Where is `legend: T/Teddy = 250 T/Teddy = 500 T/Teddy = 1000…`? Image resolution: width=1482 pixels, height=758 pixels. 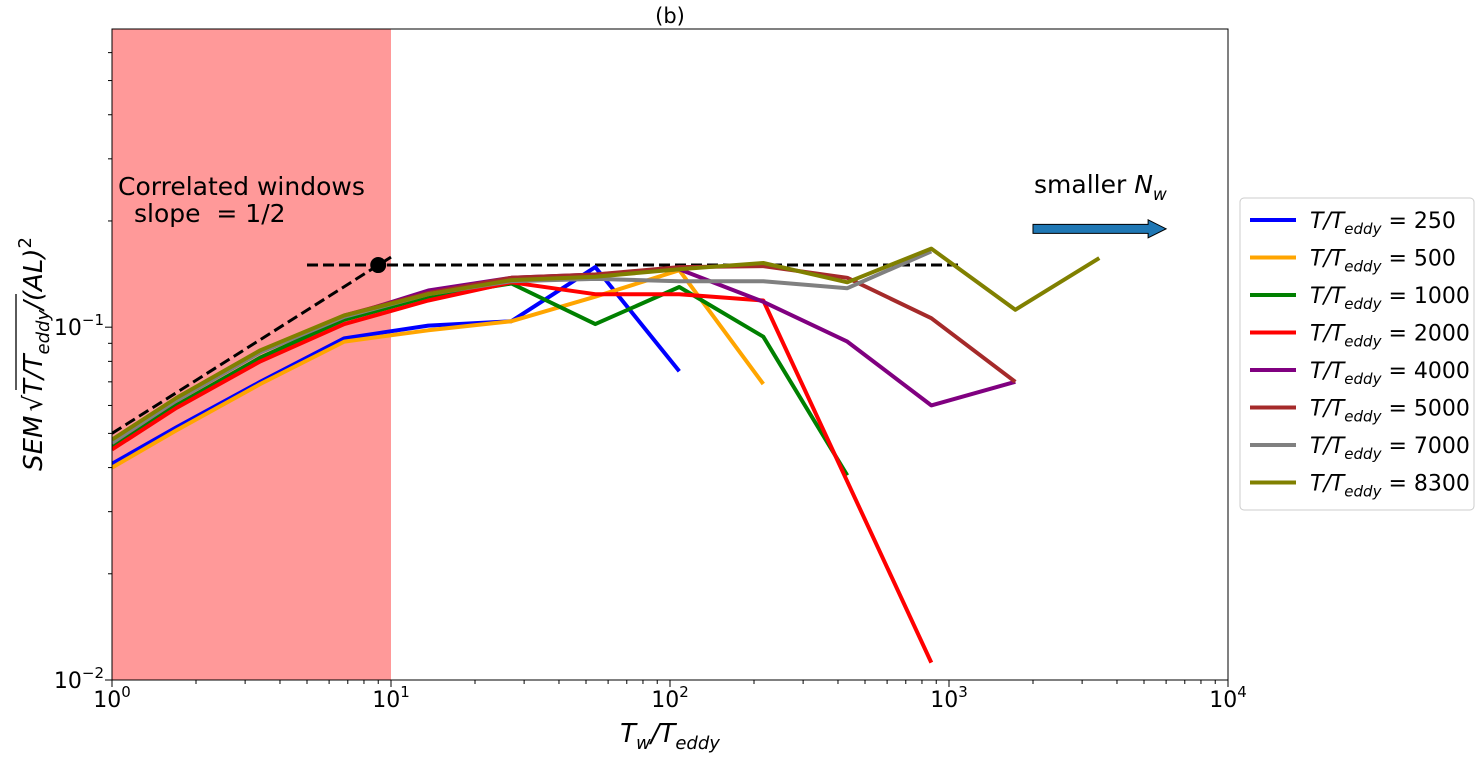
legend: T/Teddy = 250 T/Teddy = 500 T/Teddy = 1000… is located at coordinates (1357, 354).